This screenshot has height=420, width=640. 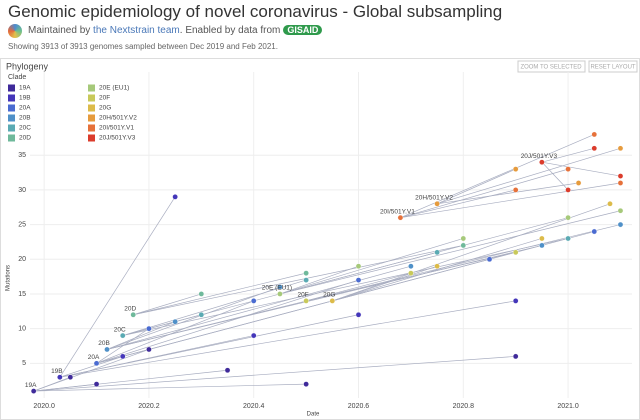 I want to click on zoom-button-label: ZOOM TO SELECTED, so click(x=551, y=68).